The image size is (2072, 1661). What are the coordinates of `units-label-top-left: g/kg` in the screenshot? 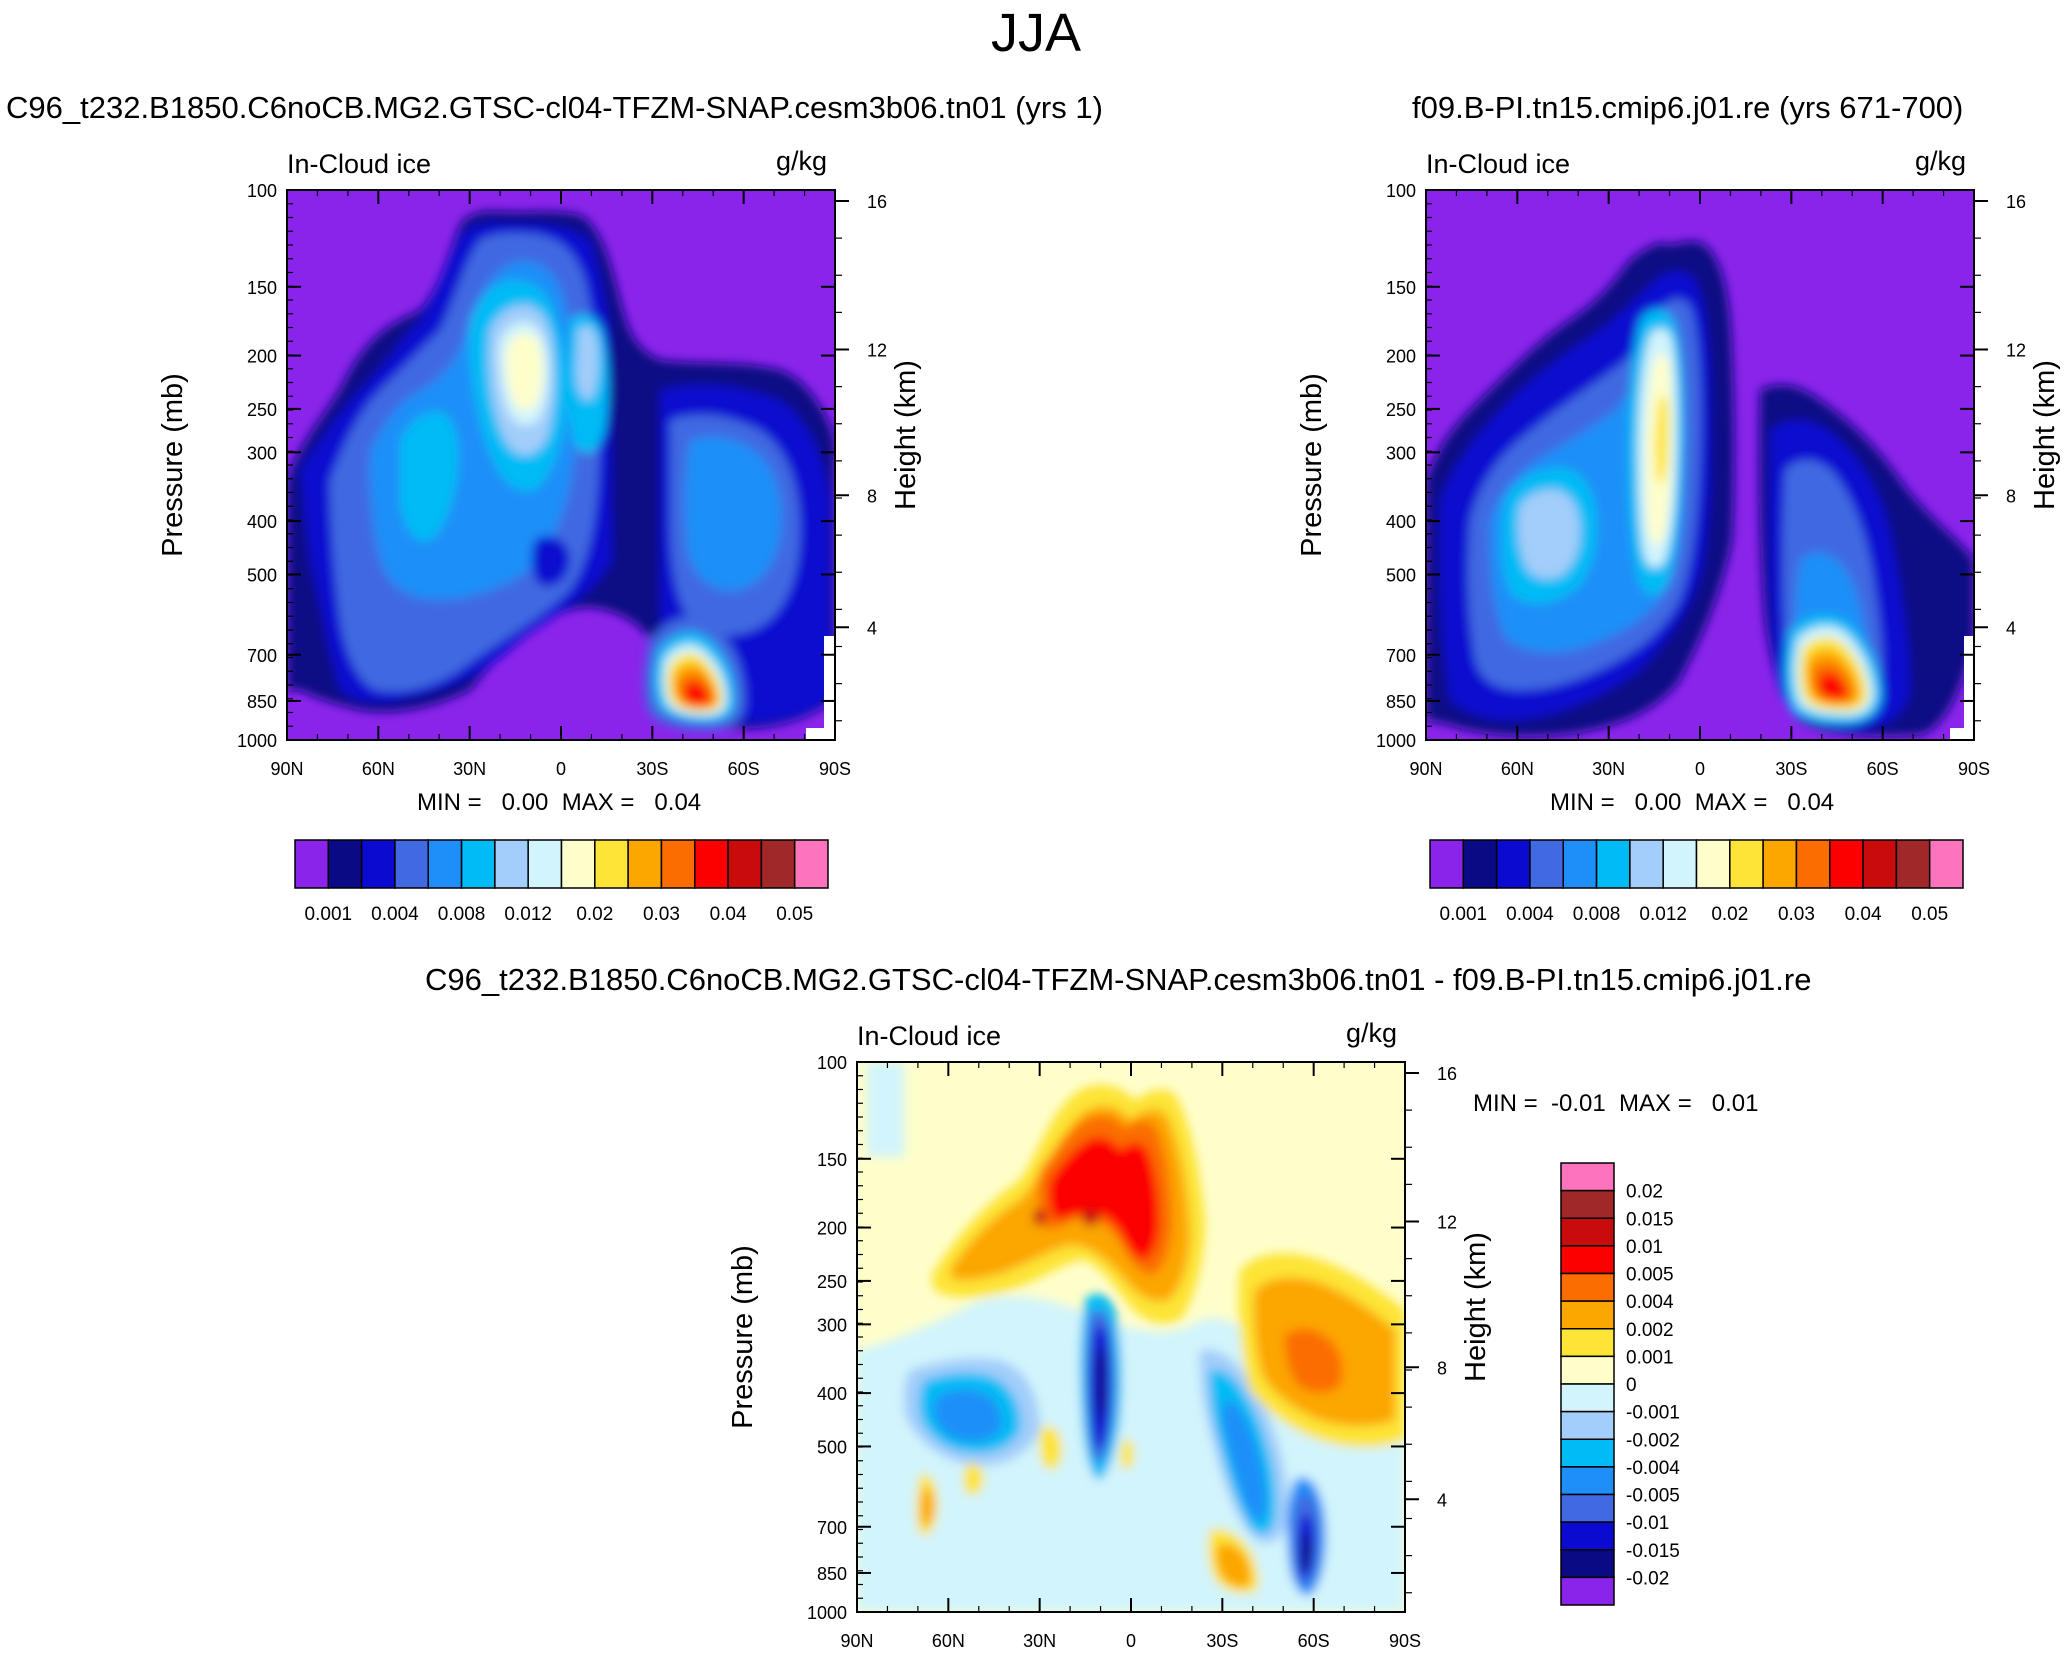 It's located at (801, 161).